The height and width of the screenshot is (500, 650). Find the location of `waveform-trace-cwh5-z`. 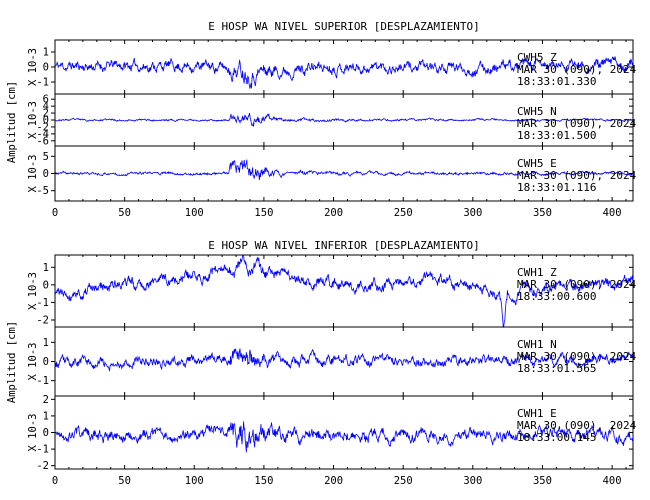

waveform-trace-cwh5-z is located at coordinates (344, 72).